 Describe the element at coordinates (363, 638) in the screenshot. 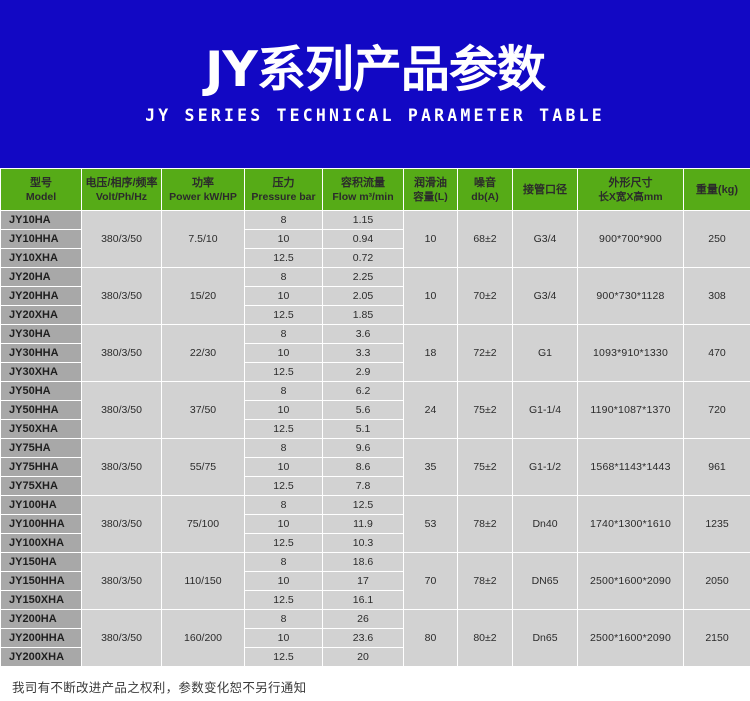

I see `cell-flow: 23.6` at that location.